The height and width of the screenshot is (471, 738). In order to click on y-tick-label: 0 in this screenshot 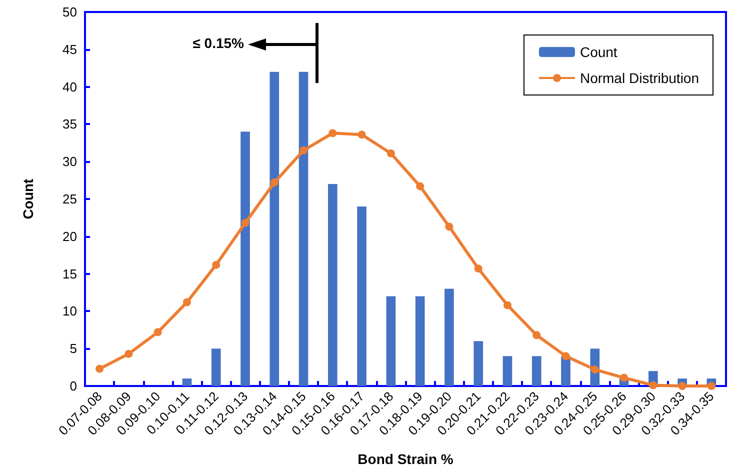, I will do `click(73, 386)`.